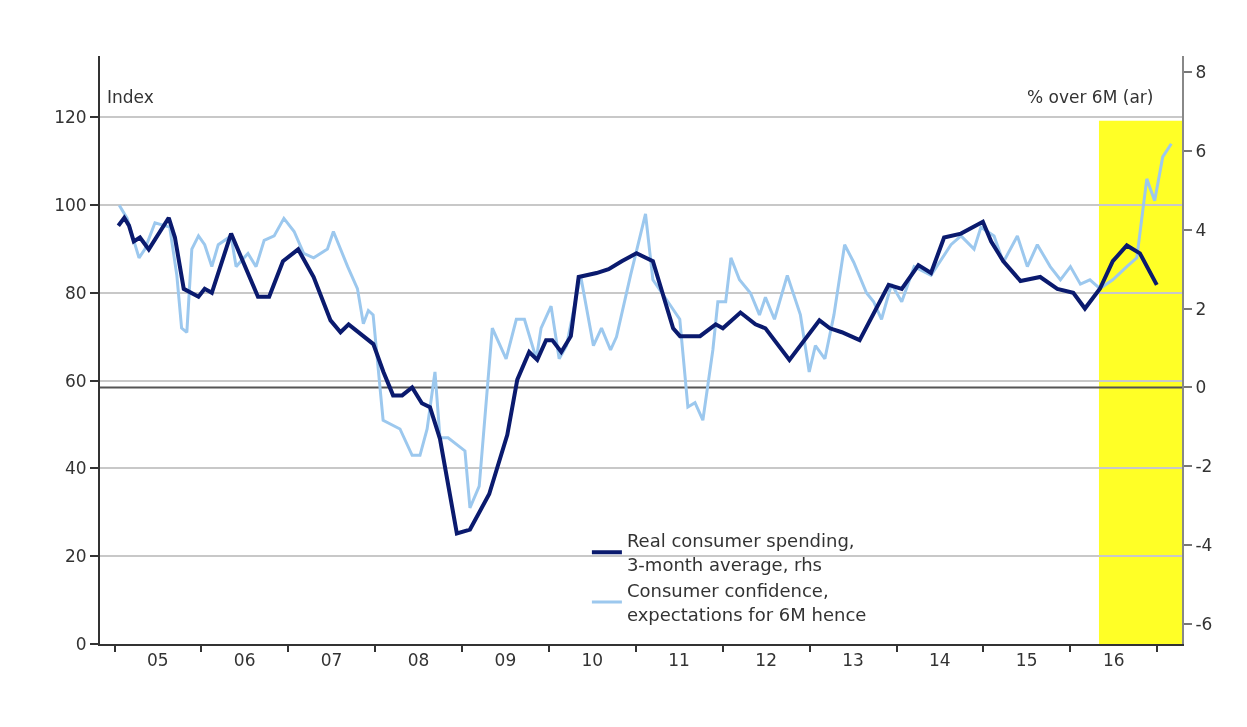  I want to click on y2-tick-label: 2, so click(1201, 308).